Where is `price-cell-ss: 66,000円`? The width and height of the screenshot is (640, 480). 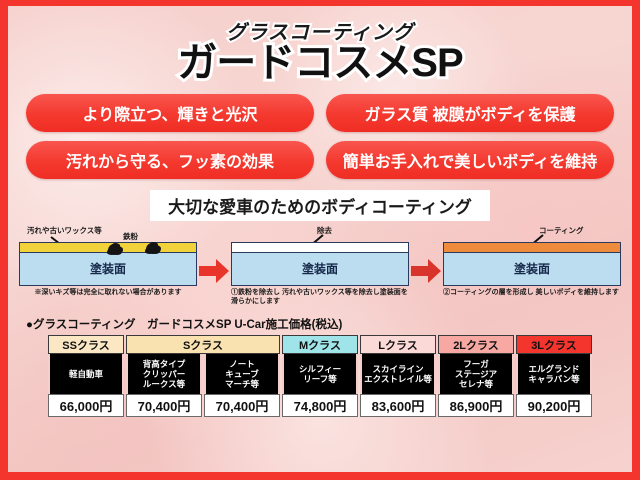
price-cell-ss: 66,000円 is located at coordinates (86, 406).